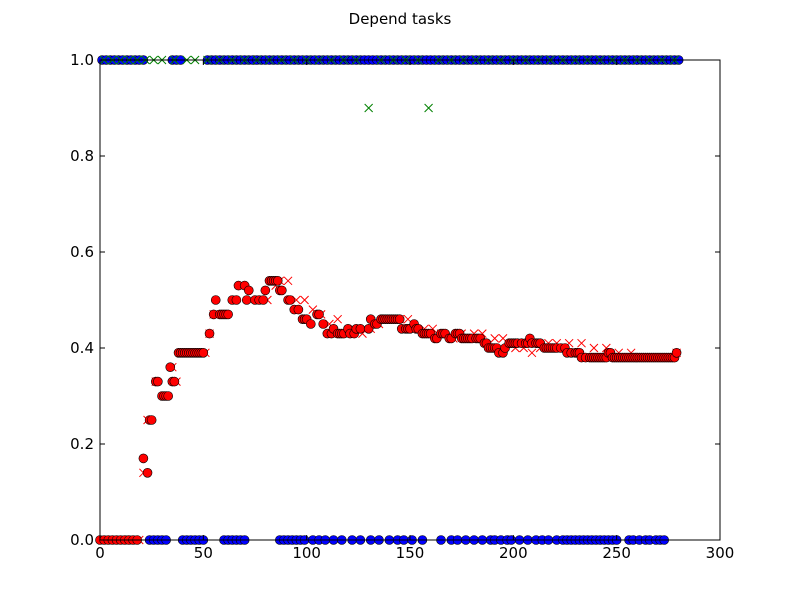  Describe the element at coordinates (306, 553) in the screenshot. I see `x-tick-label: 100` at that location.